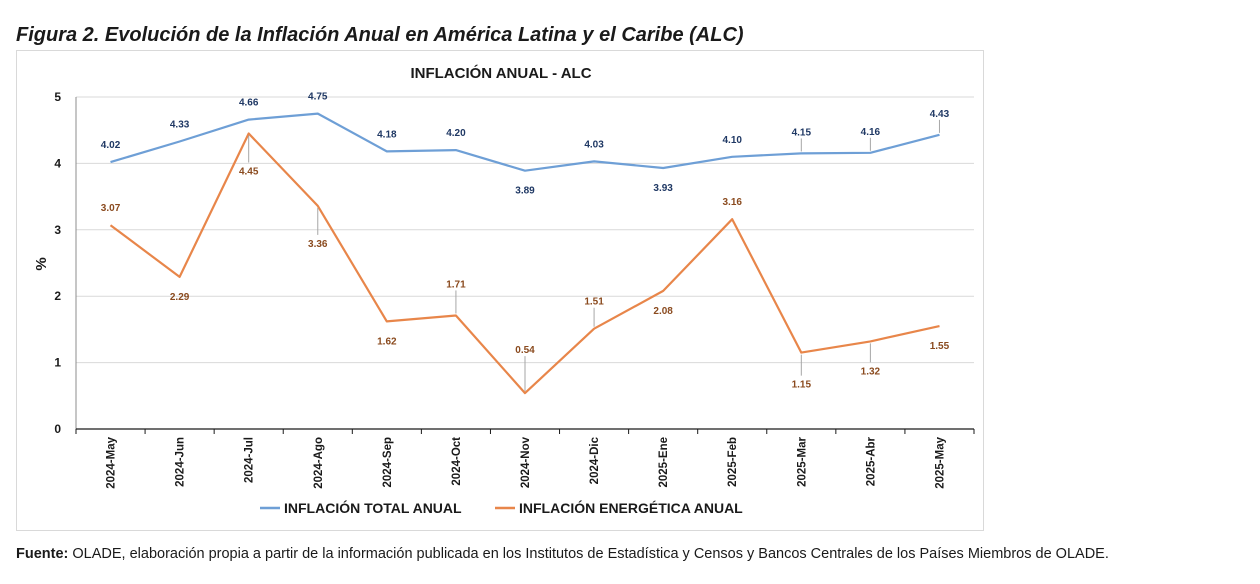 Image resolution: width=1260 pixels, height=584 pixels. I want to click on x-tick-label: 2024-Jun, so click(181, 462).